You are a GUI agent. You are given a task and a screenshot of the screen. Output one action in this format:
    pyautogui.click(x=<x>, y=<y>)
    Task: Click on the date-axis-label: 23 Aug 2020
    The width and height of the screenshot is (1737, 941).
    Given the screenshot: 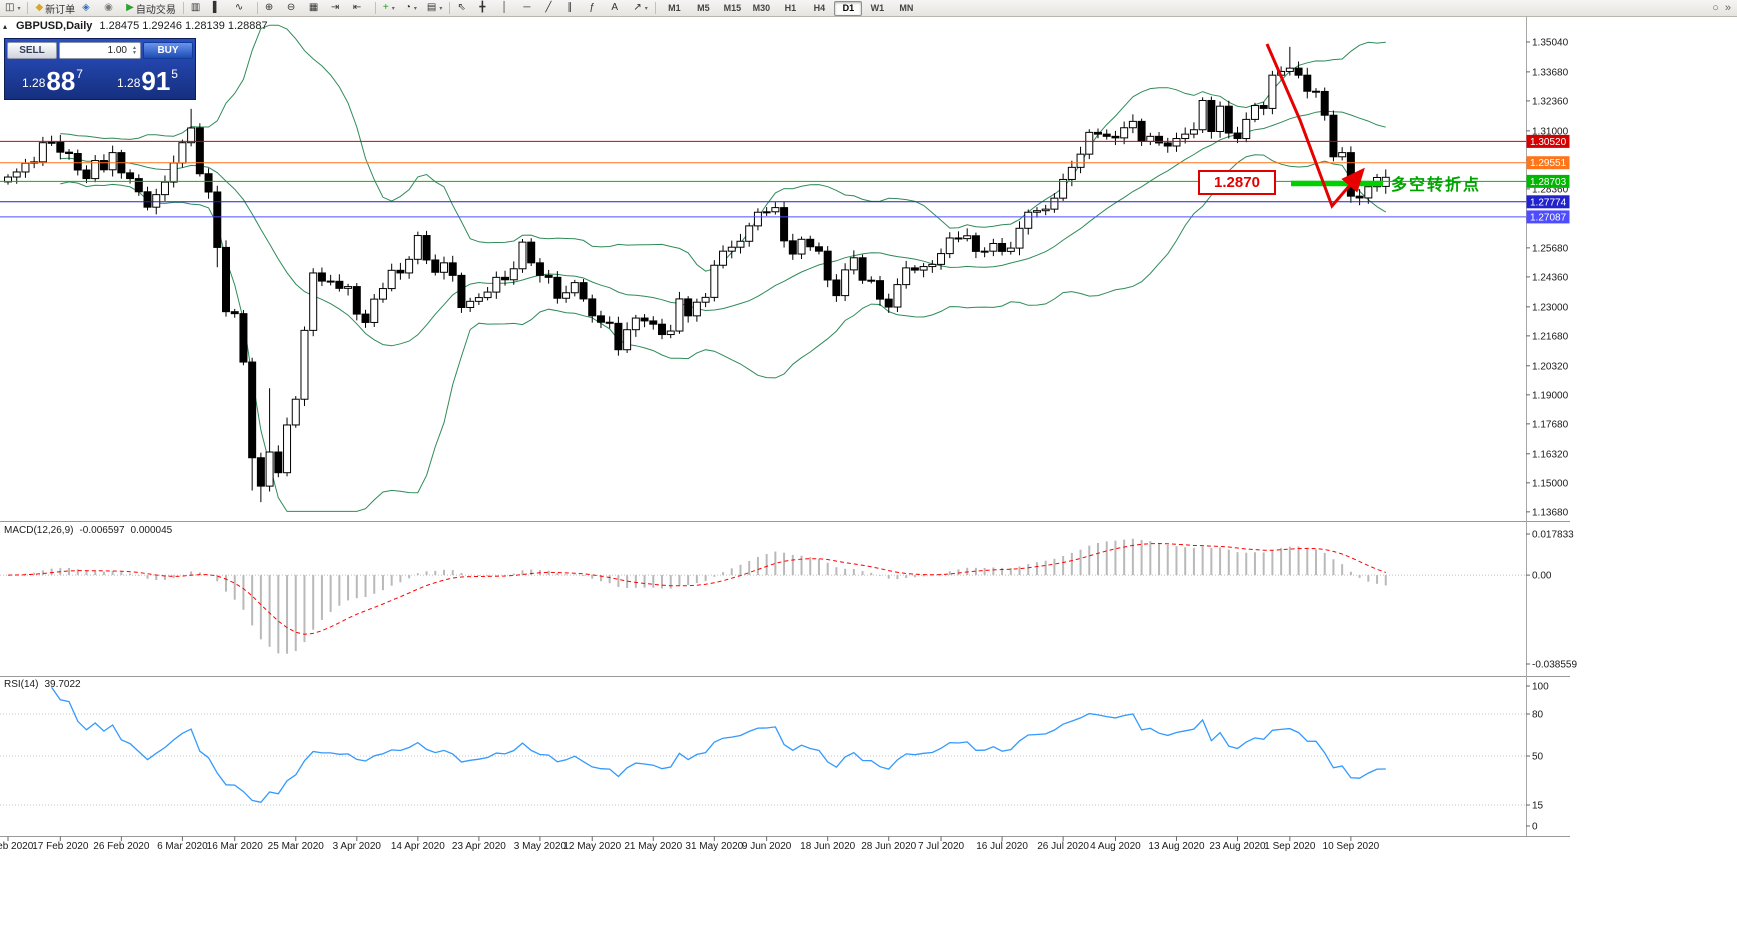 What is the action you would take?
    pyautogui.click(x=1237, y=846)
    